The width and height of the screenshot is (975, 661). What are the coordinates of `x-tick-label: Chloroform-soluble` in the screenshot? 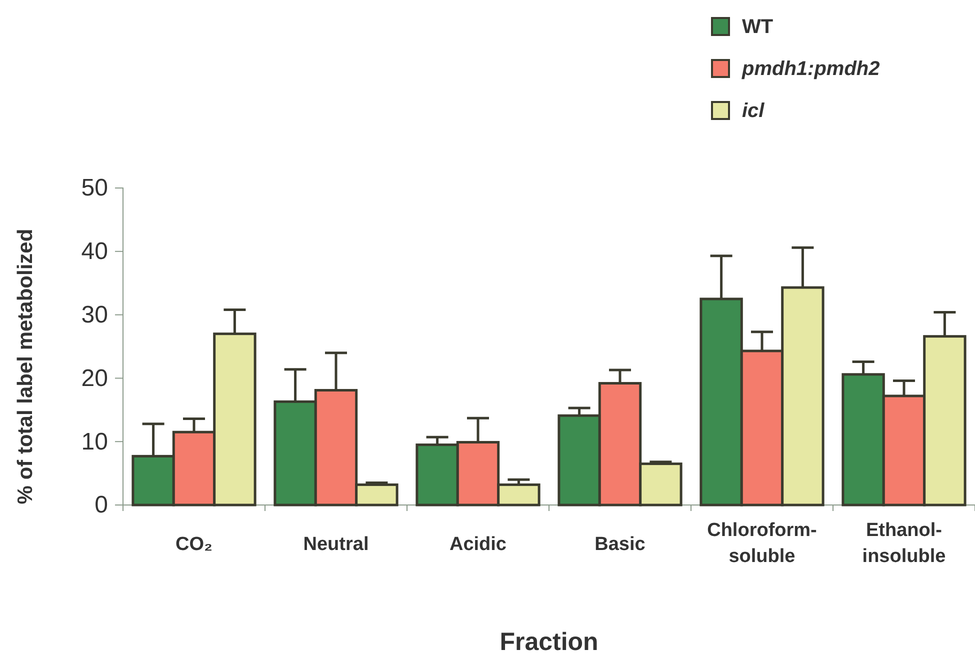 It's located at (762, 543).